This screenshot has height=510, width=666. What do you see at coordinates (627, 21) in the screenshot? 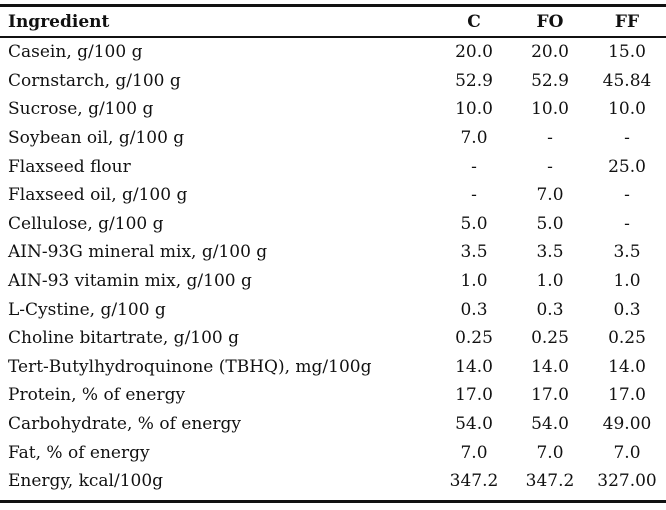
I see `header-ff: FF` at bounding box center [627, 21].